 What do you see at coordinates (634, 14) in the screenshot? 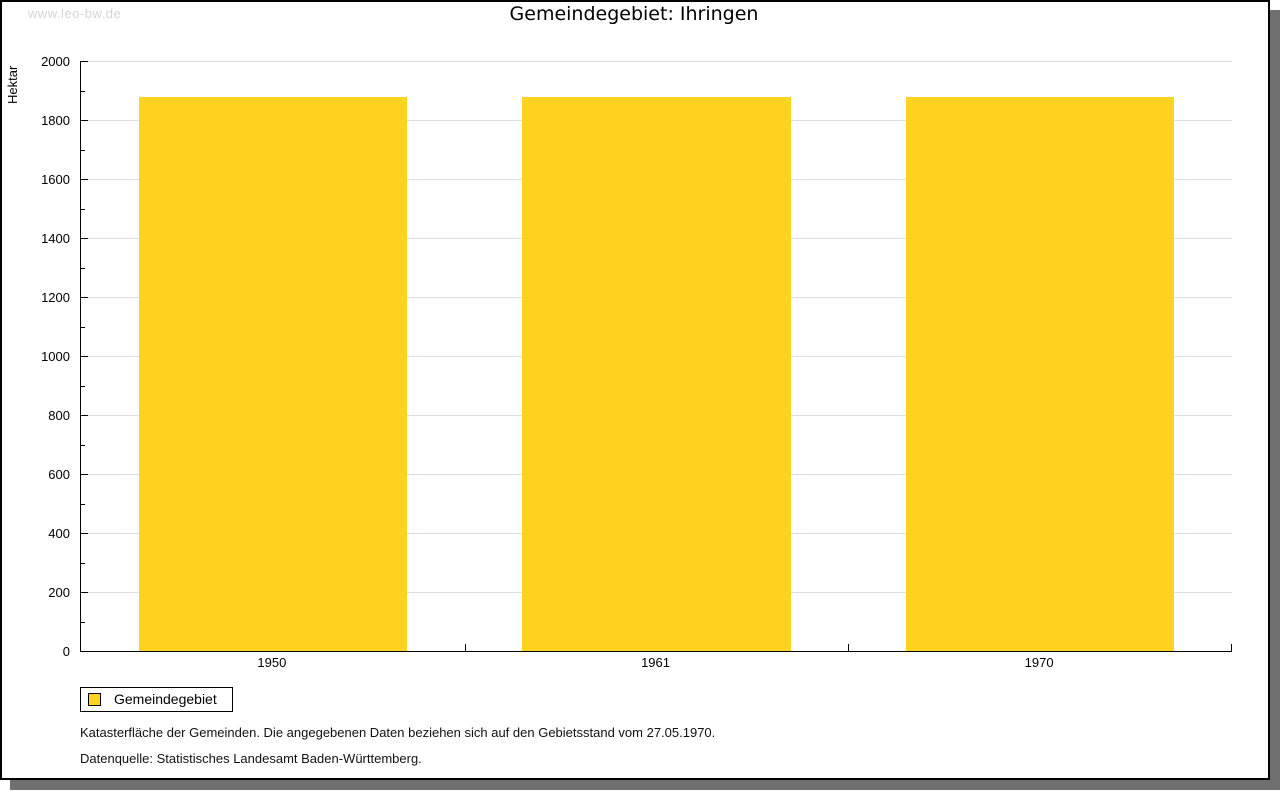
I see `chart-title: Gemeindegebiet: Ihringen` at bounding box center [634, 14].